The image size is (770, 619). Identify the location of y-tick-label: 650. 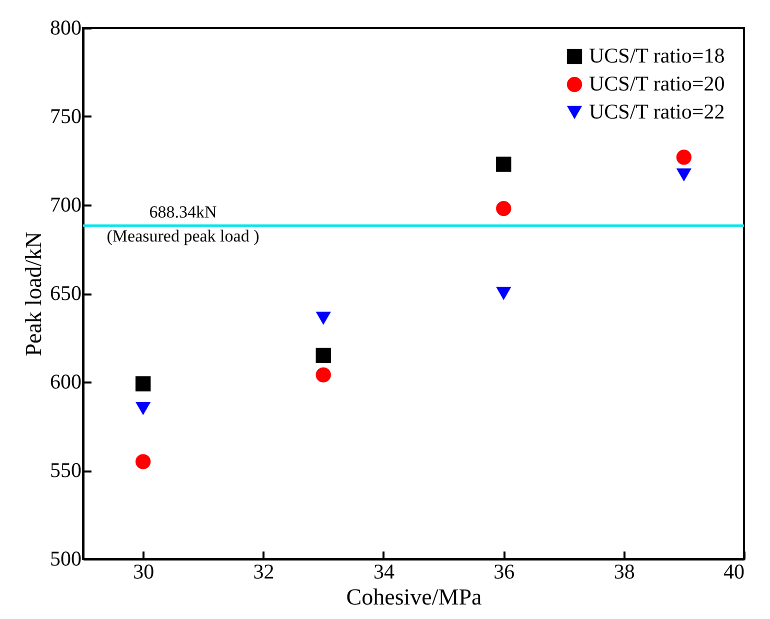
(66, 293).